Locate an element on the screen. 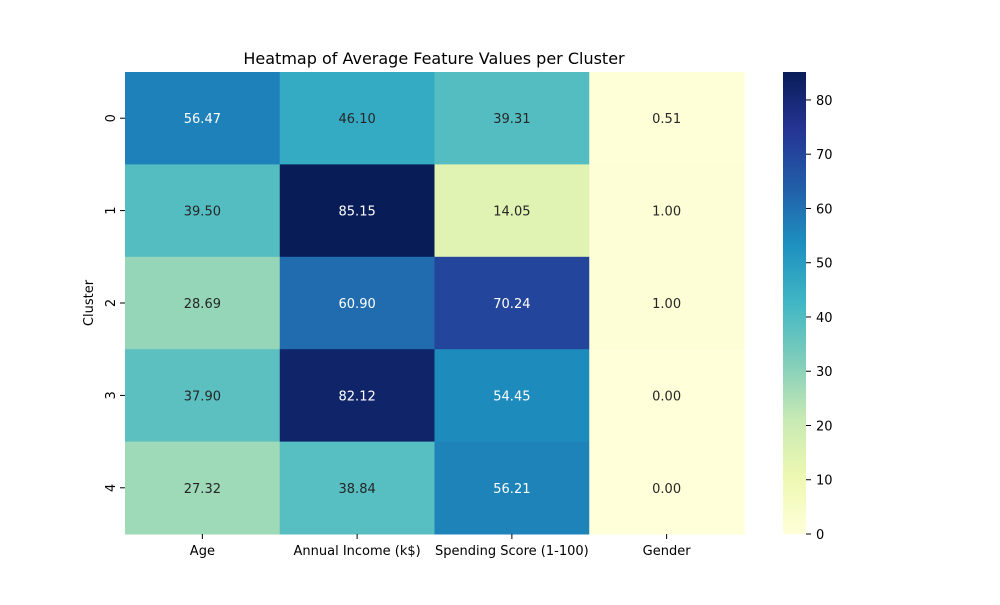 This screenshot has height=605, width=1000. cell-value-label: 56.21 is located at coordinates (511, 489).